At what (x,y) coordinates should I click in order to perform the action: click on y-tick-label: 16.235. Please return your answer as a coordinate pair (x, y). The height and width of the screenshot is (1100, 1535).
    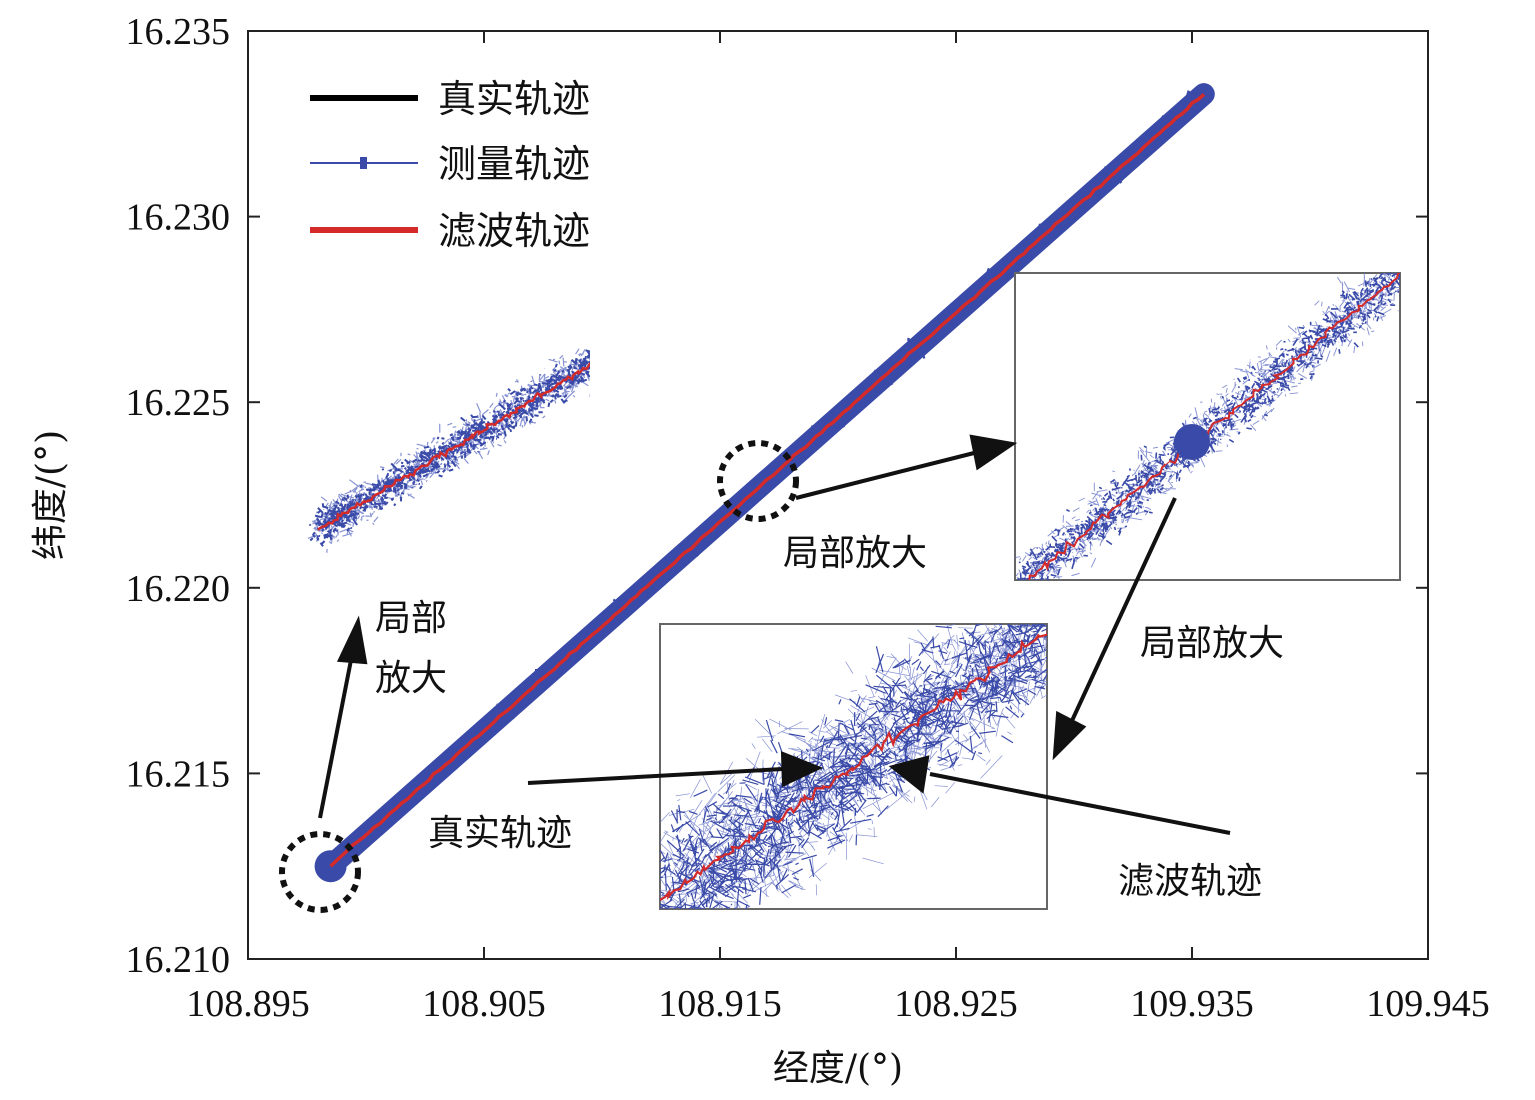
    Looking at the image, I should click on (178, 32).